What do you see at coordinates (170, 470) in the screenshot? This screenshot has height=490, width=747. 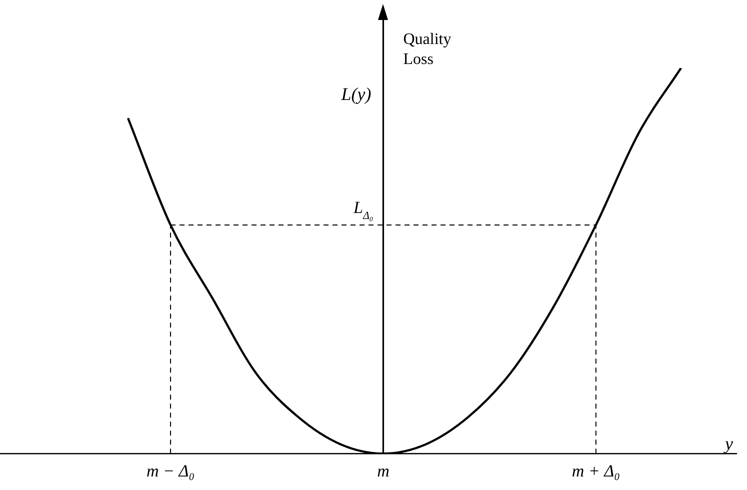 I see `x-tick-label: m − Δ₀` at bounding box center [170, 470].